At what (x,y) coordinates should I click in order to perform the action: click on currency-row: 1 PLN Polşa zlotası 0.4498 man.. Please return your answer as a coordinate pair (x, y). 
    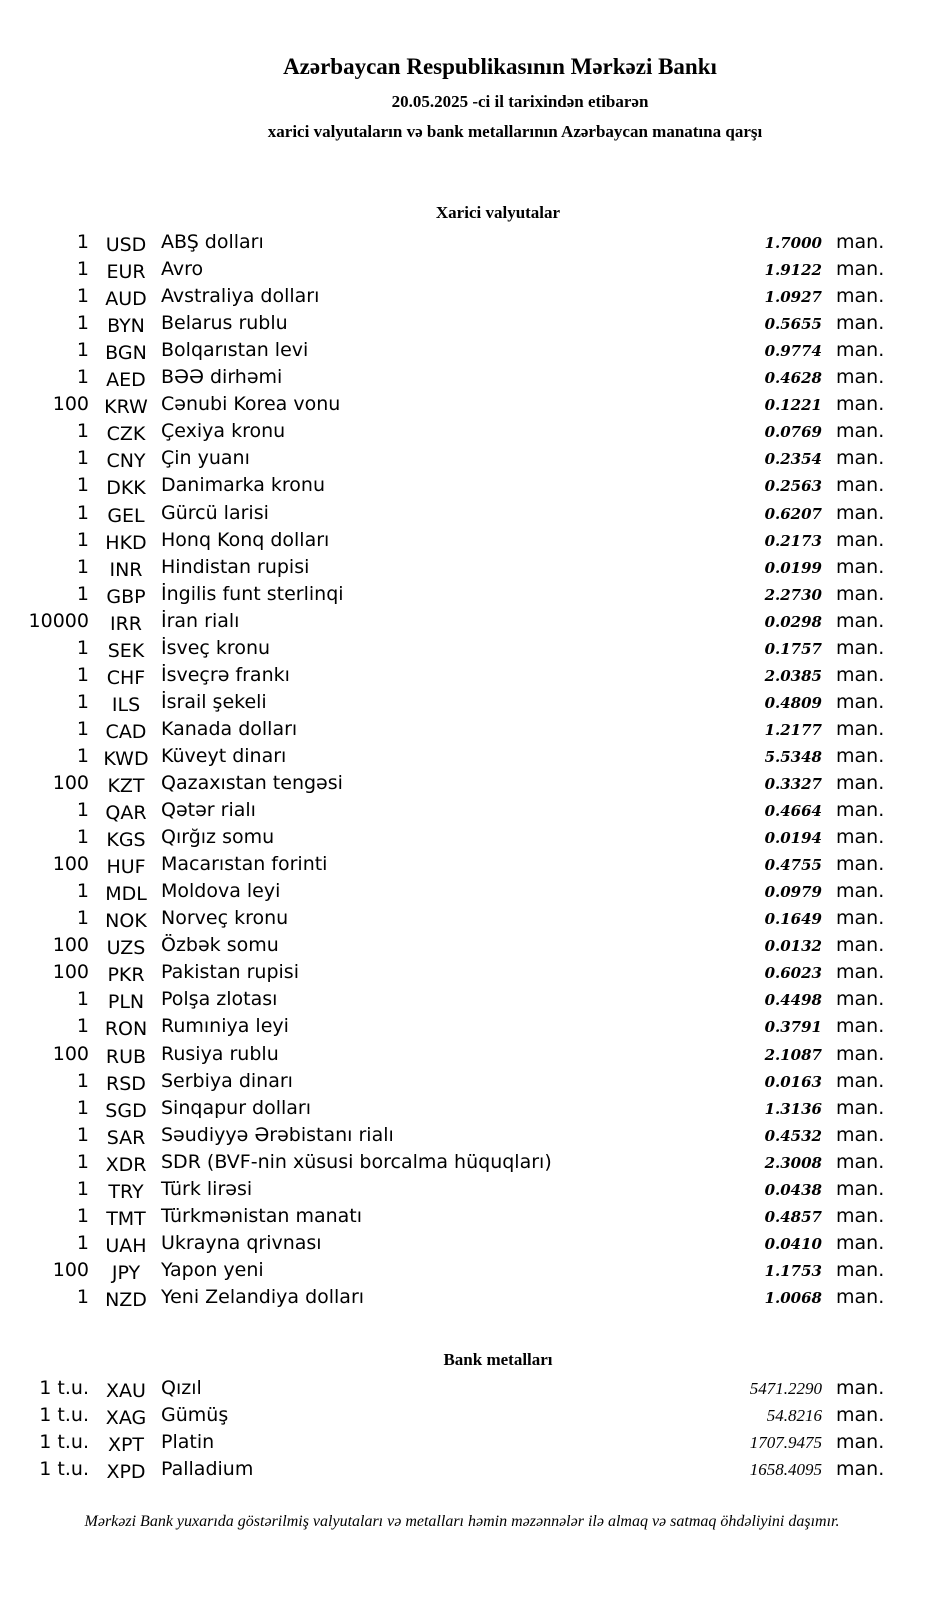
    Looking at the image, I should click on (475, 1001).